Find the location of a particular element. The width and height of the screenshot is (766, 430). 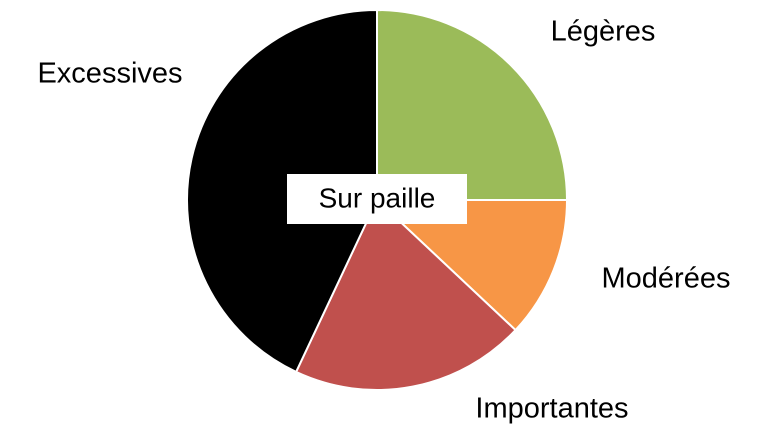

center-label-box is located at coordinates (377, 199).